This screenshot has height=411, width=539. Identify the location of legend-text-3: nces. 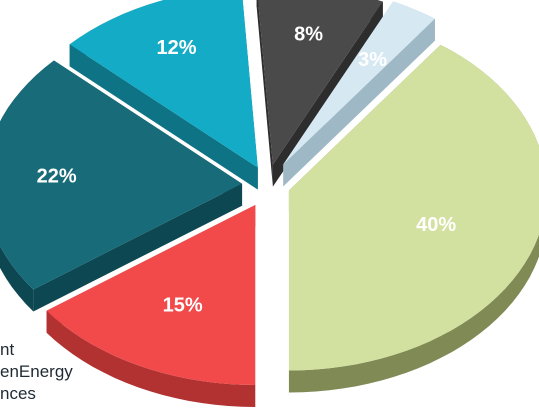
(18, 393).